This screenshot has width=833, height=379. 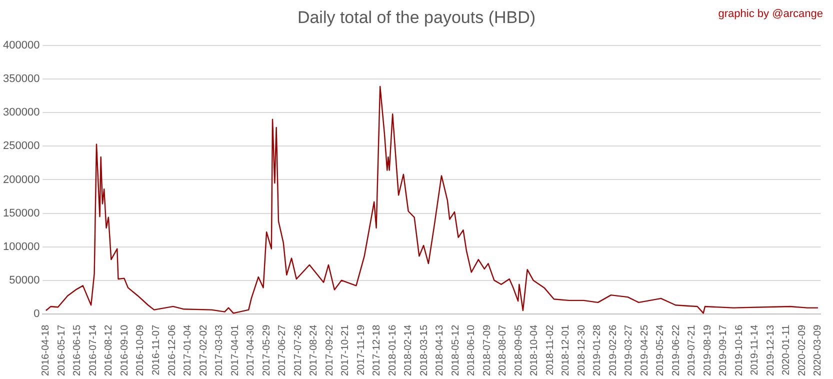 I want to click on x-tick-label: 2016-11-07, so click(x=156, y=350).